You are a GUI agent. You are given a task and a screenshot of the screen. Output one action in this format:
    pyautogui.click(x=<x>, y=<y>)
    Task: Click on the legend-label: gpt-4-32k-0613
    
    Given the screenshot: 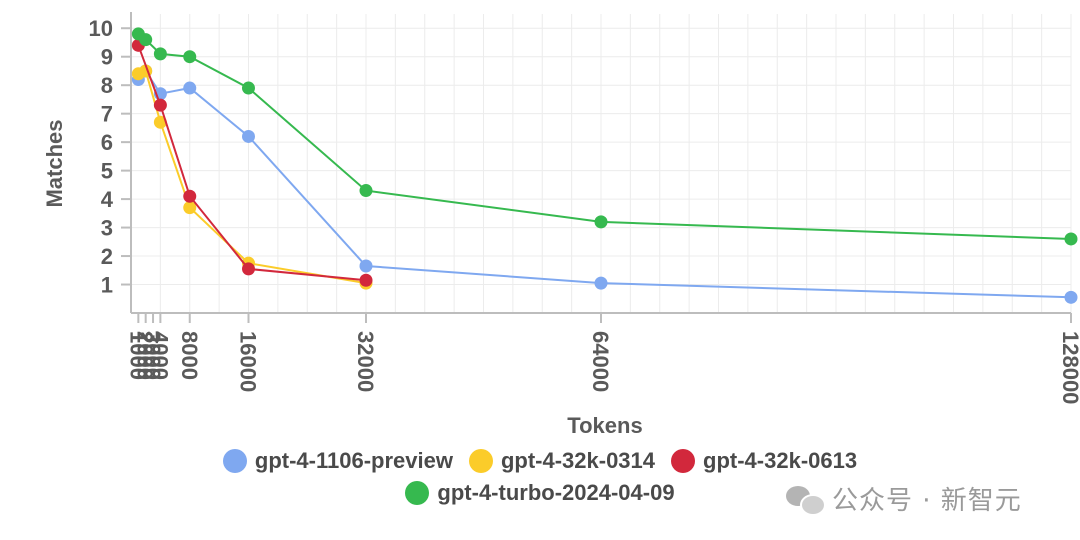 What is the action you would take?
    pyautogui.click(x=780, y=460)
    